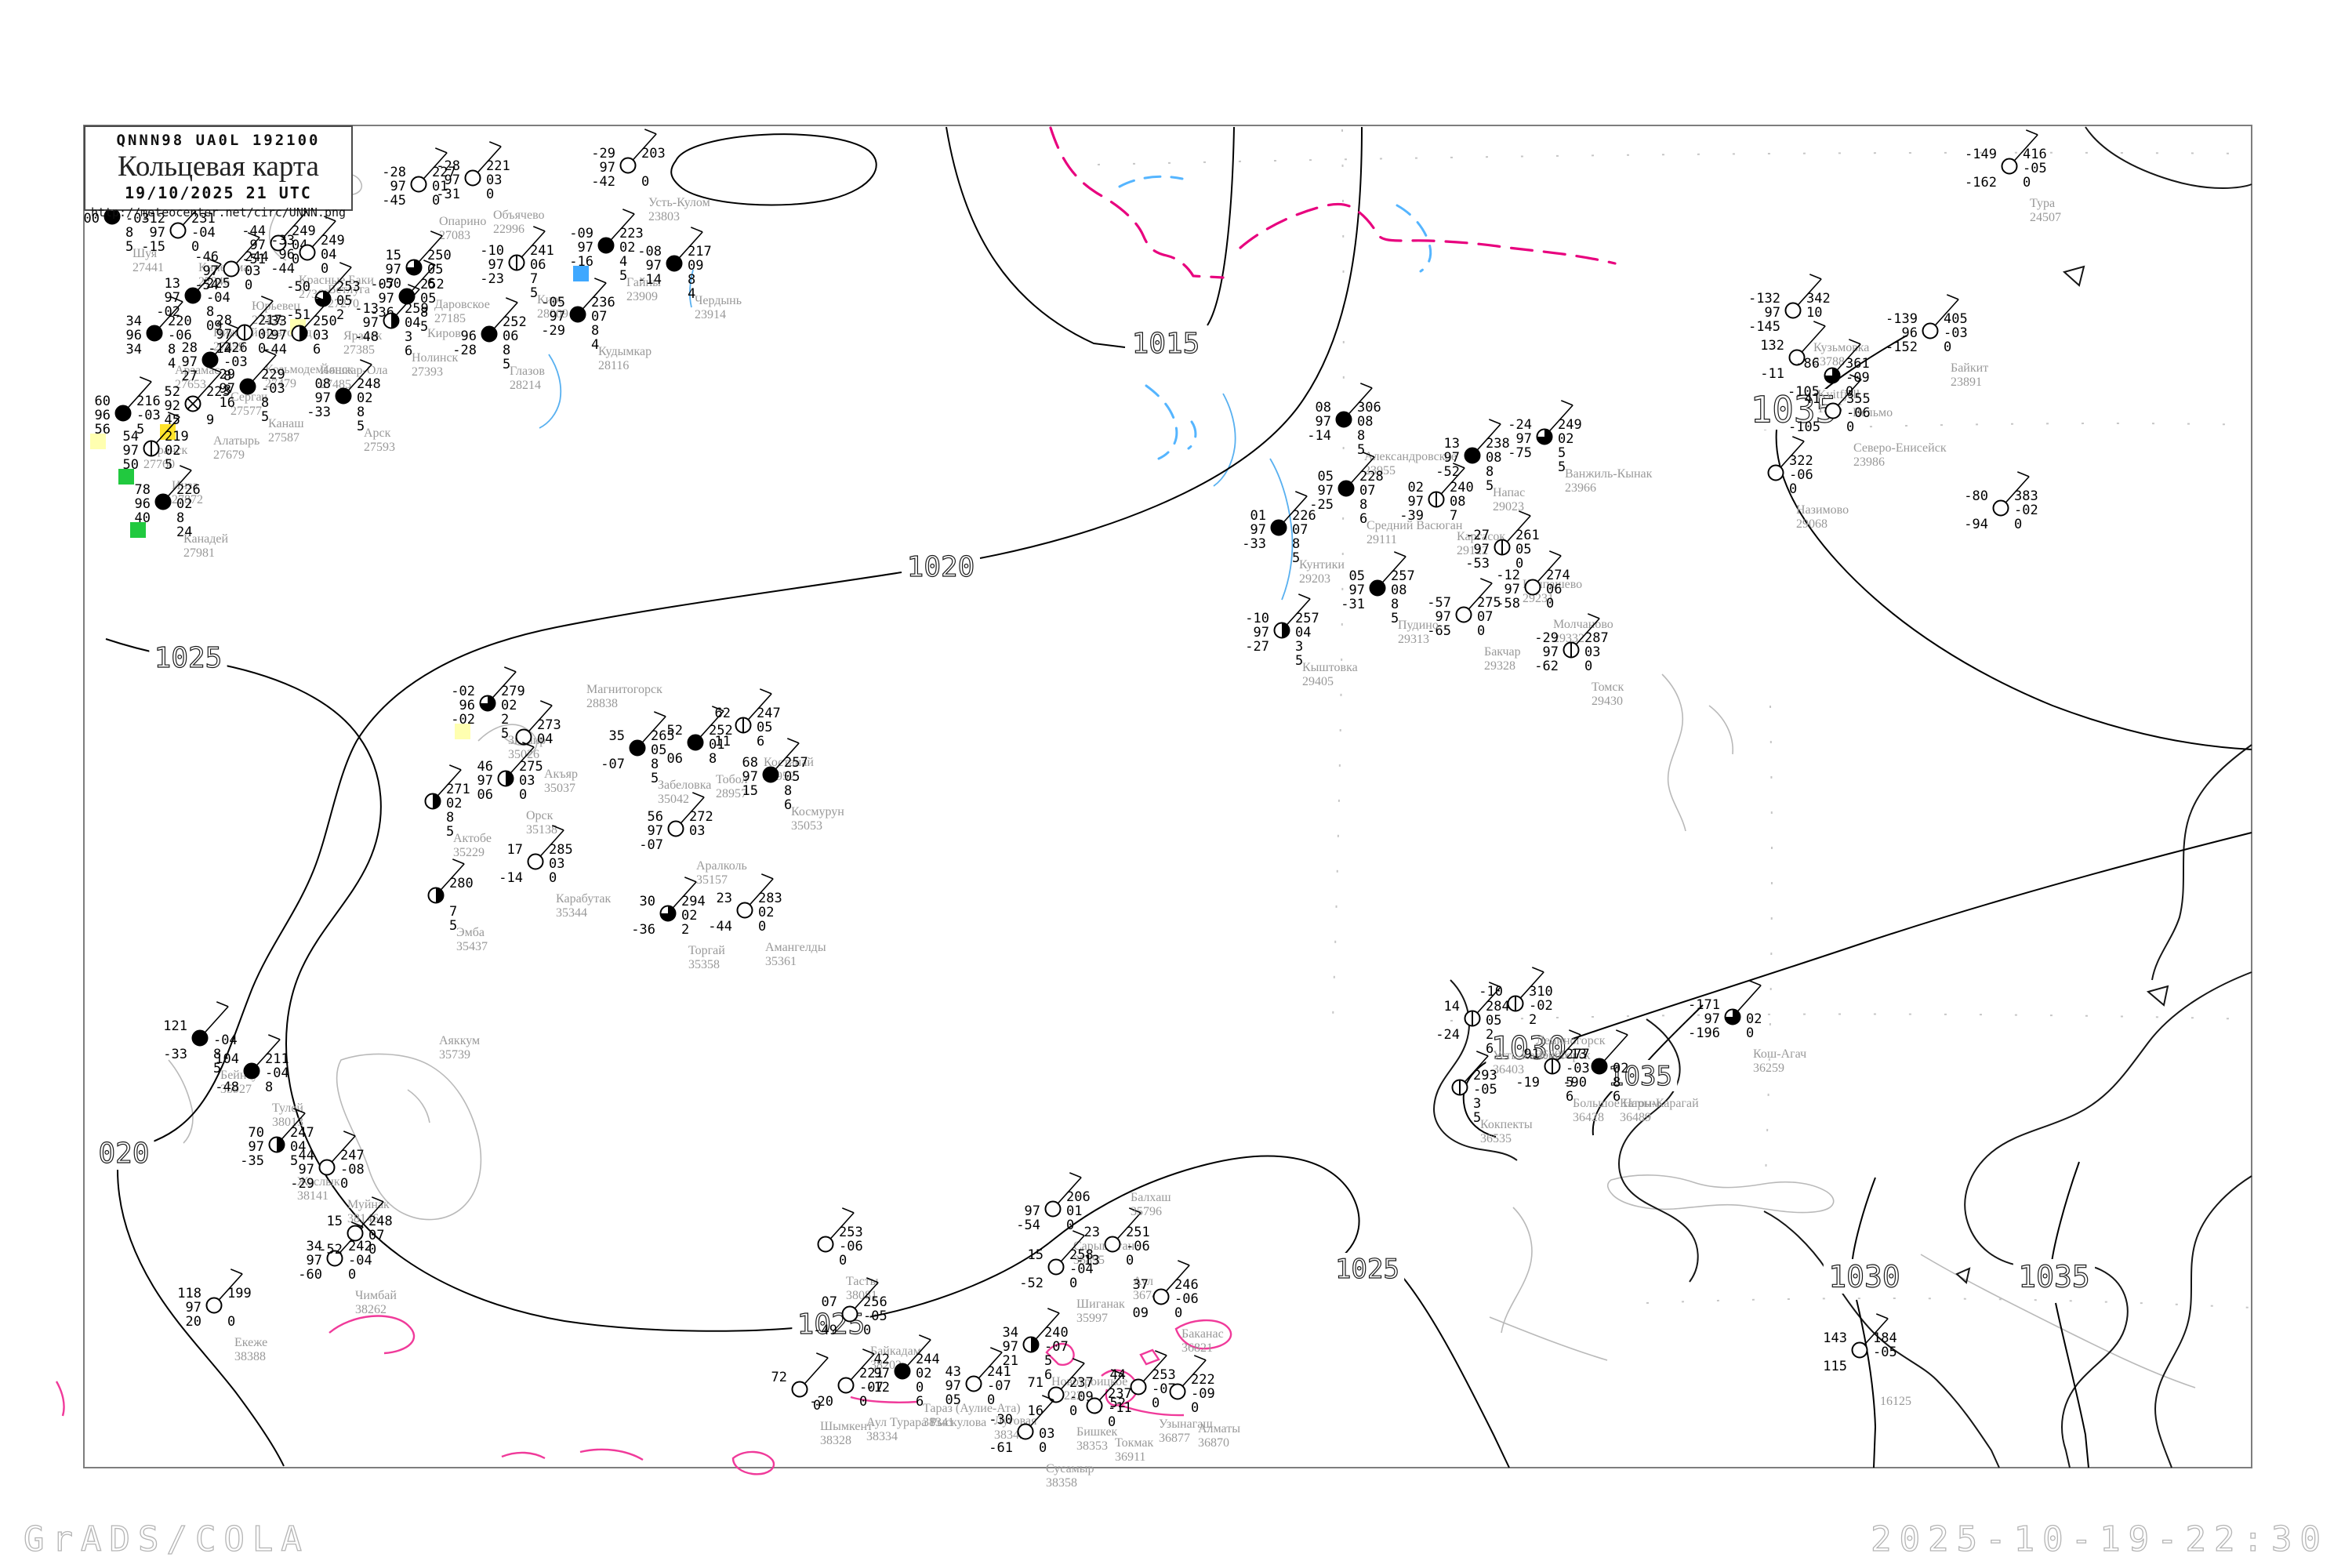 The width and height of the screenshot is (2352, 1568). Describe the element at coordinates (769, 713) in the screenshot. I see `station-value: 247` at that location.